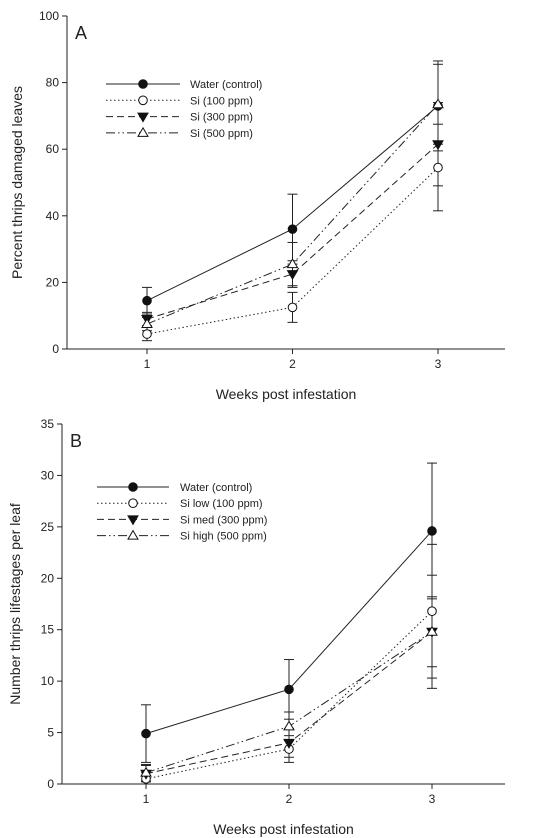 The width and height of the screenshot is (541, 838). What do you see at coordinates (53, 216) in the screenshot?
I see `panel-a-y-tick-label: 40` at bounding box center [53, 216].